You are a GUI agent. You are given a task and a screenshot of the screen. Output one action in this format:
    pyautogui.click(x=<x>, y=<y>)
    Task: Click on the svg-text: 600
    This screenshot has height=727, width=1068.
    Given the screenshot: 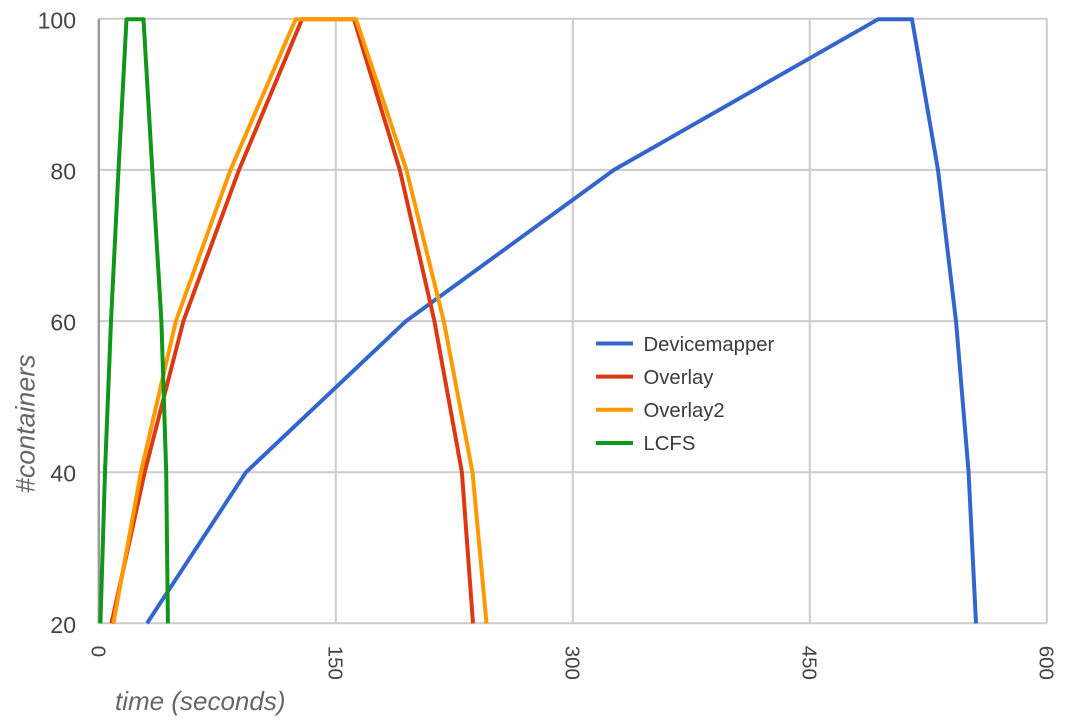 What is the action you would take?
    pyautogui.click(x=1046, y=663)
    